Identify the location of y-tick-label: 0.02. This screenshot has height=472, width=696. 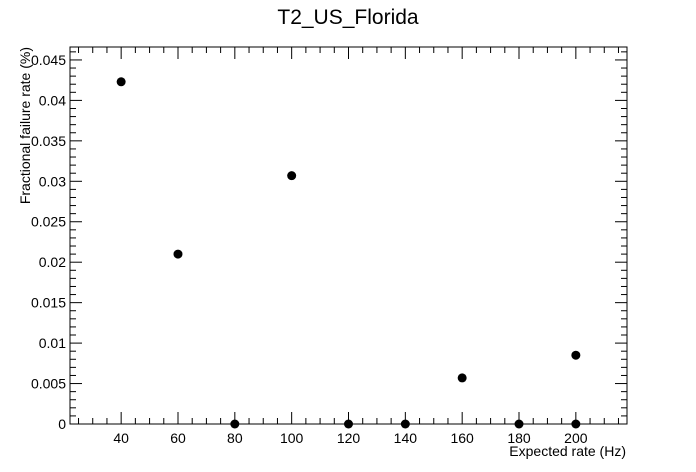
(52, 262).